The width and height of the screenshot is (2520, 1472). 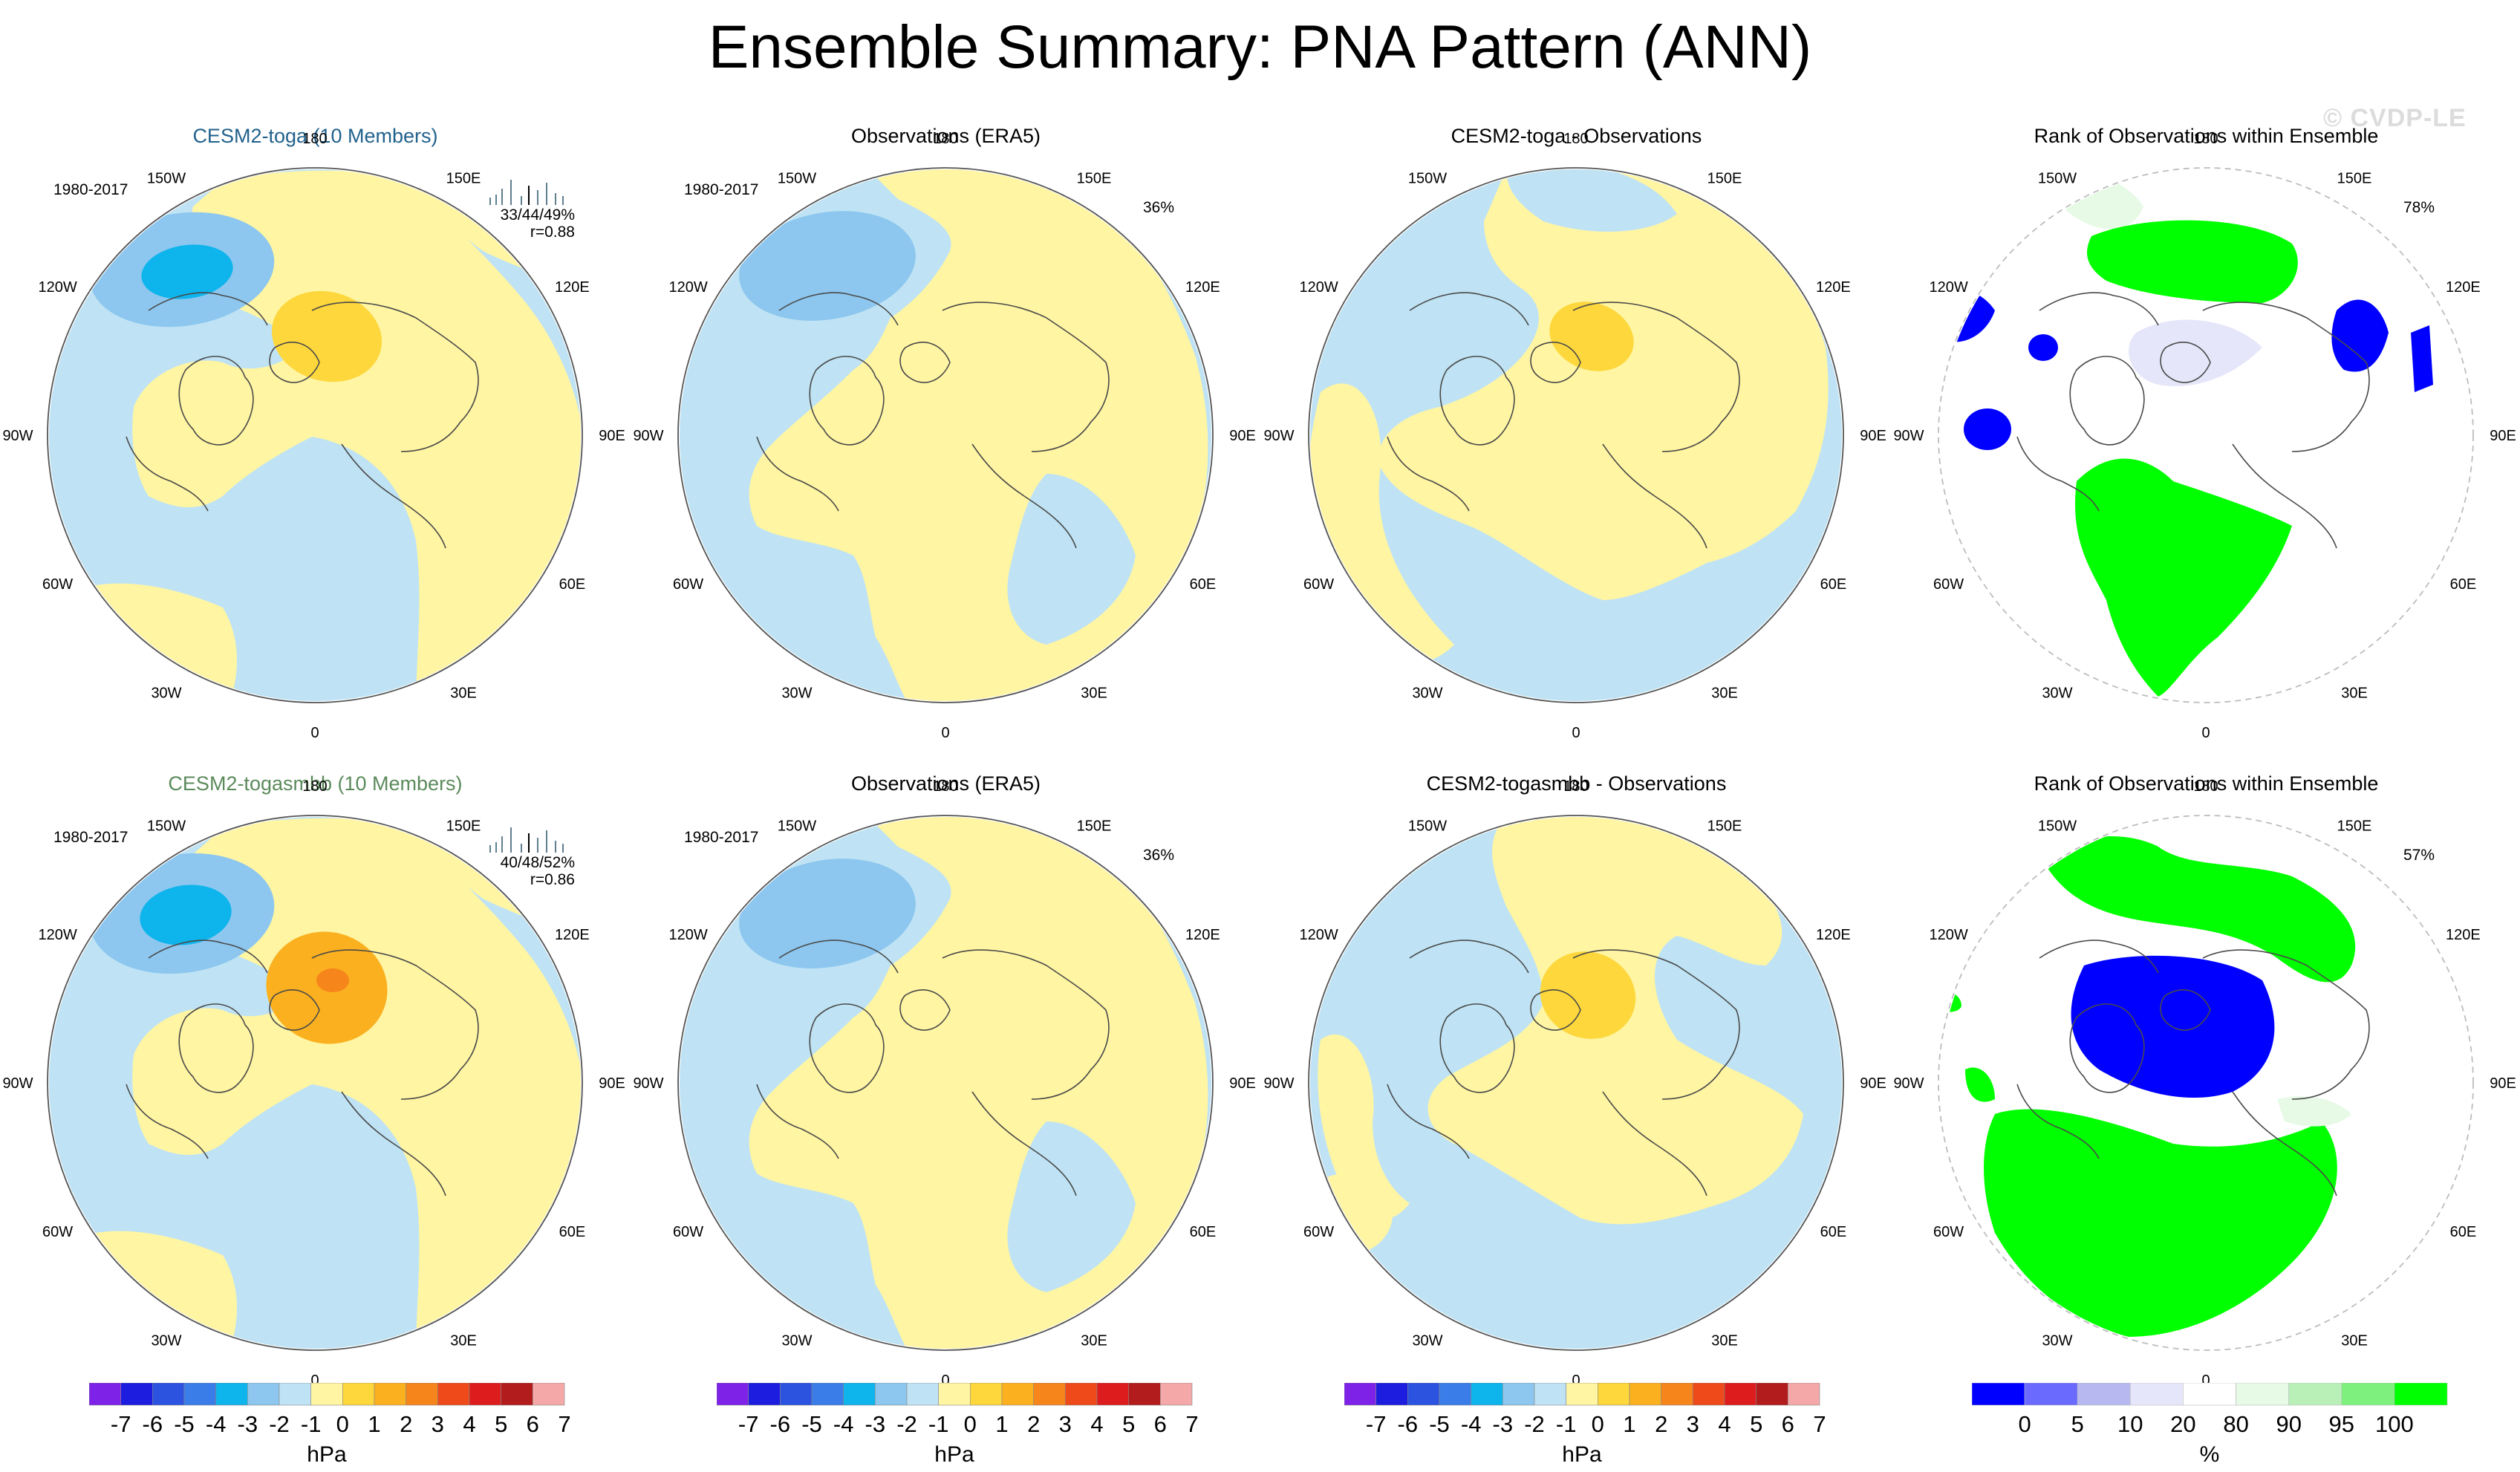 I want to click on longitude-label: 30W, so click(x=2057, y=1340).